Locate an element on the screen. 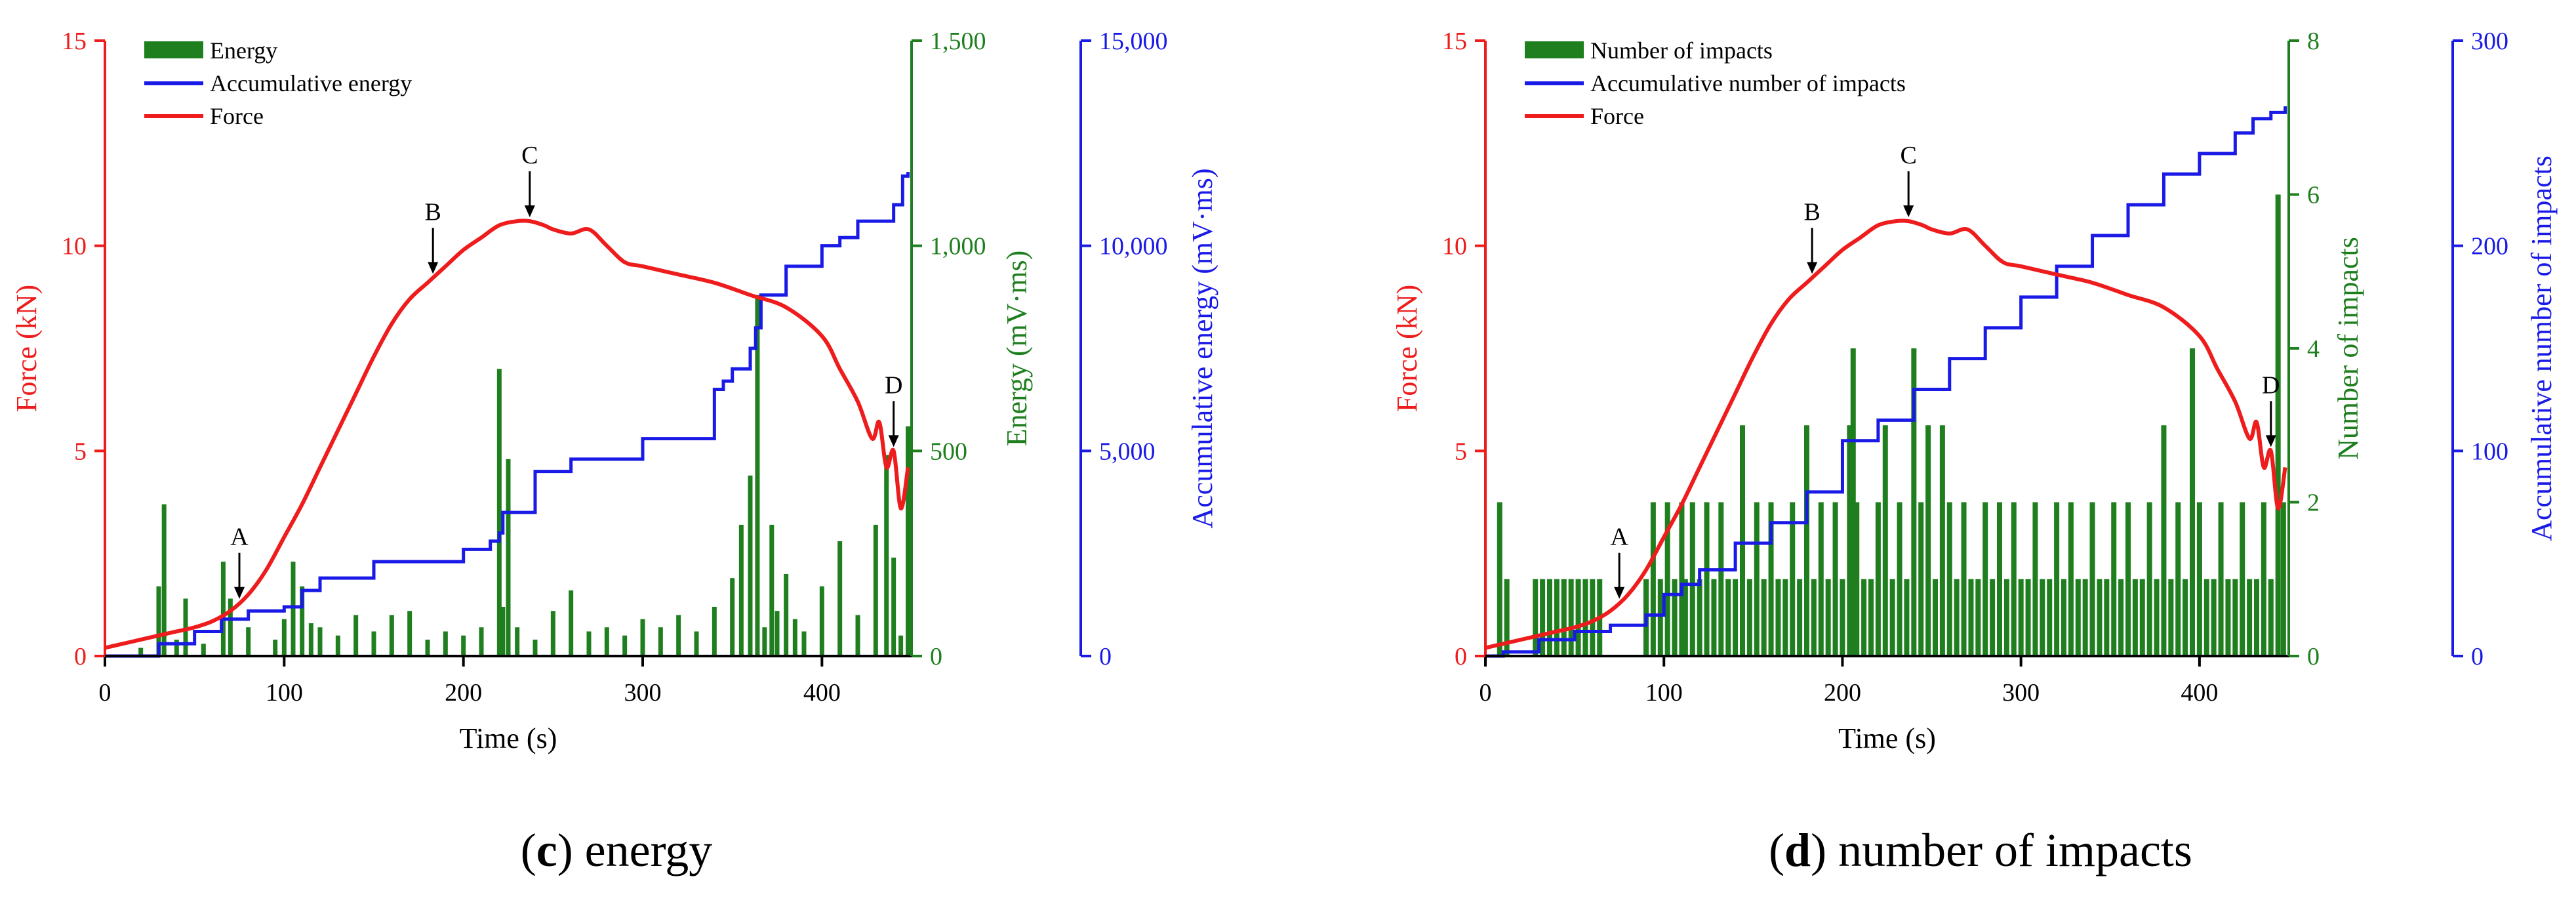 This screenshot has height=906, width=2576. y-right2-tick-label: 5,000 is located at coordinates (1127, 451).